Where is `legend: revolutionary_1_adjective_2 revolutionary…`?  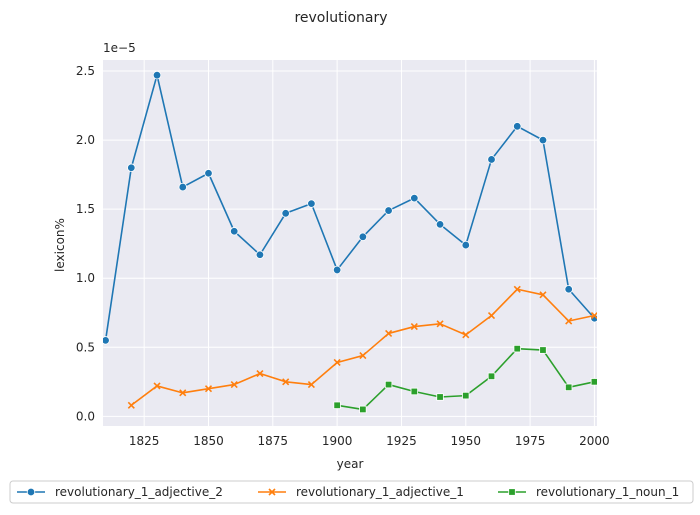
legend: revolutionary_1_adjective_2 revolutionary… is located at coordinates (351, 492).